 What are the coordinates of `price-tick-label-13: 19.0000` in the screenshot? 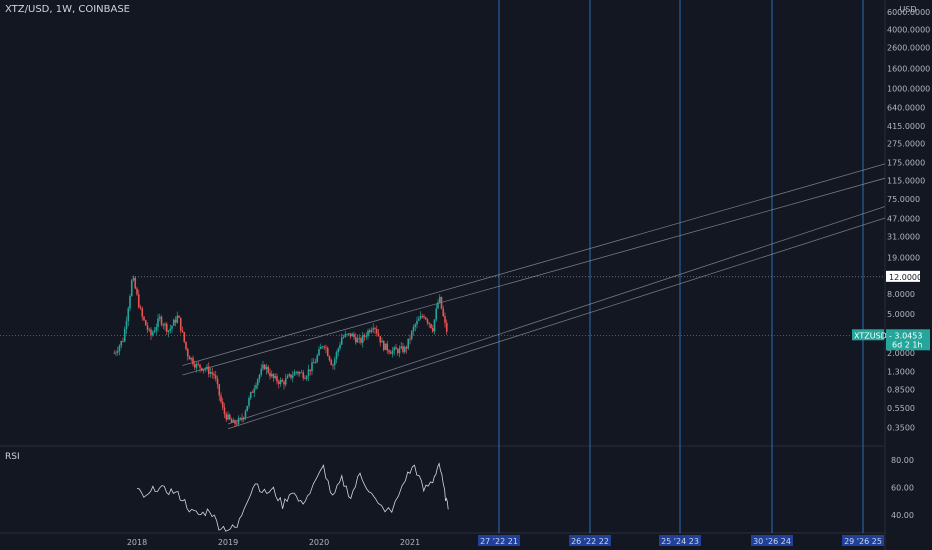 It's located at (903, 257).